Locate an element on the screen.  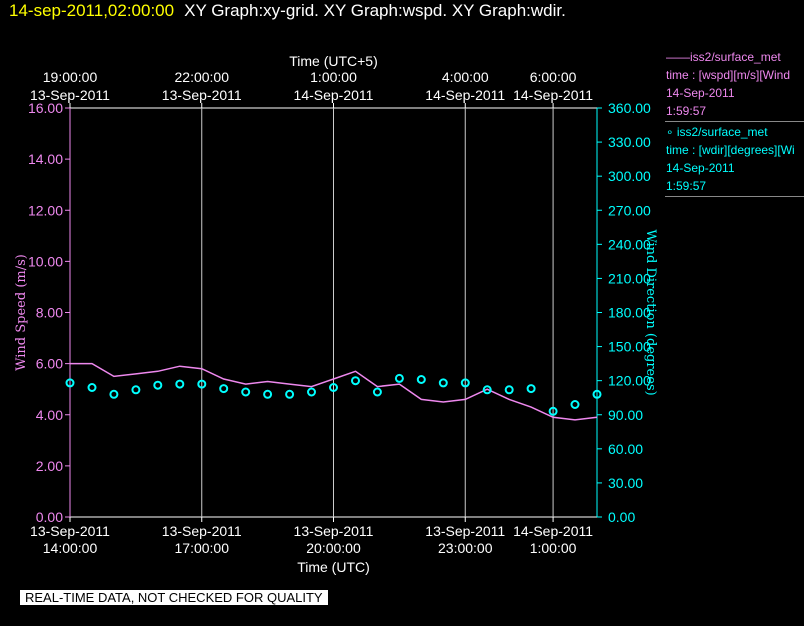
x-axis-title-top: Time (UTC+5) is located at coordinates (333, 61).